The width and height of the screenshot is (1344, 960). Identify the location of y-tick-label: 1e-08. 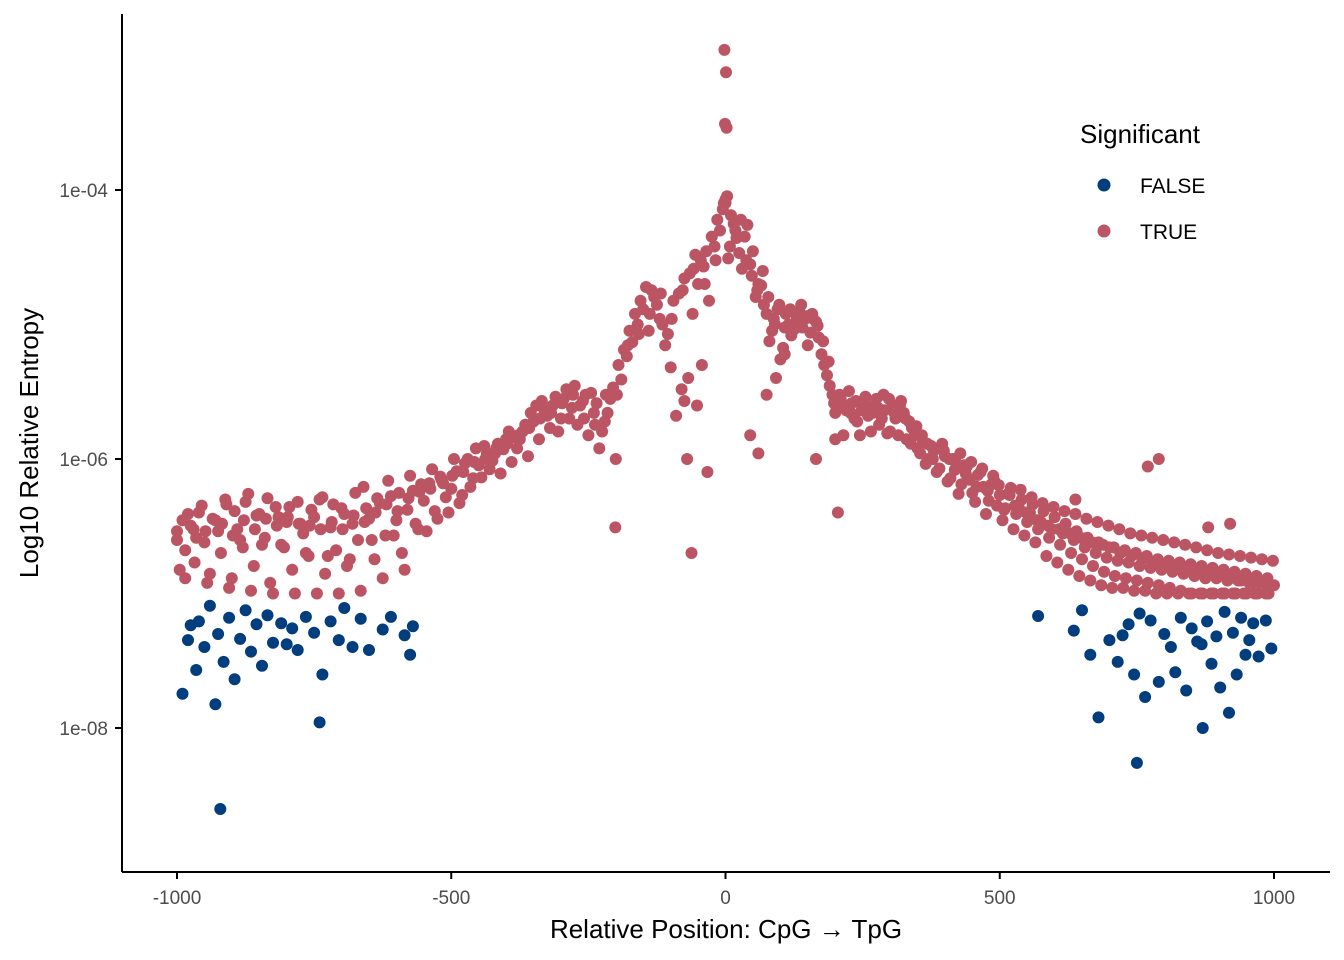
(83, 729).